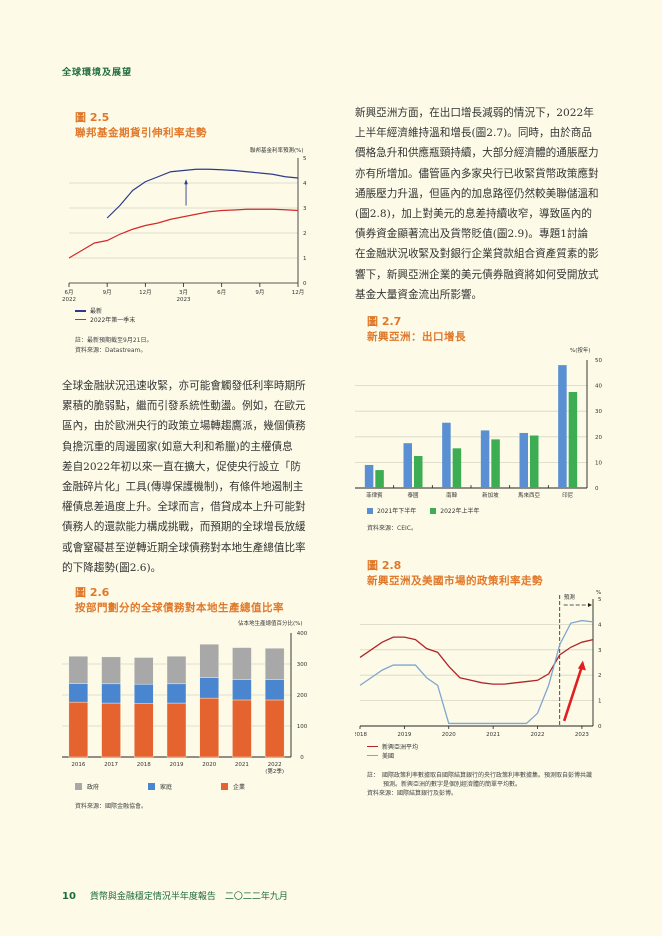 This screenshot has width=662, height=936. I want to click on text-line: (圖2.8)，加上對美元的息差持續收窄，導致區內的, so click(473, 214).